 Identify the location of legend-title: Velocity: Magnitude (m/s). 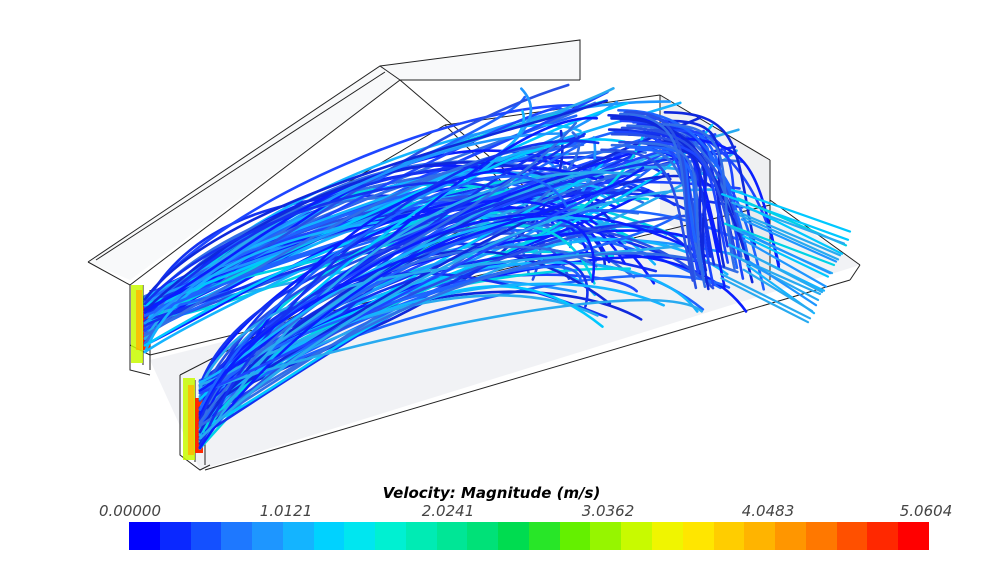
(491, 493).